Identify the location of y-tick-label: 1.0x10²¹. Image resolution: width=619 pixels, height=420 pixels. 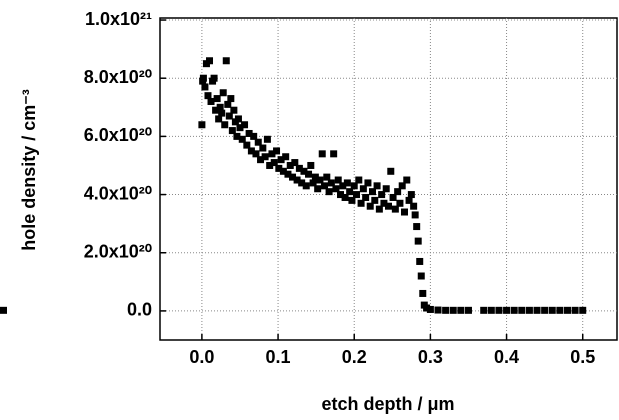
(118, 19).